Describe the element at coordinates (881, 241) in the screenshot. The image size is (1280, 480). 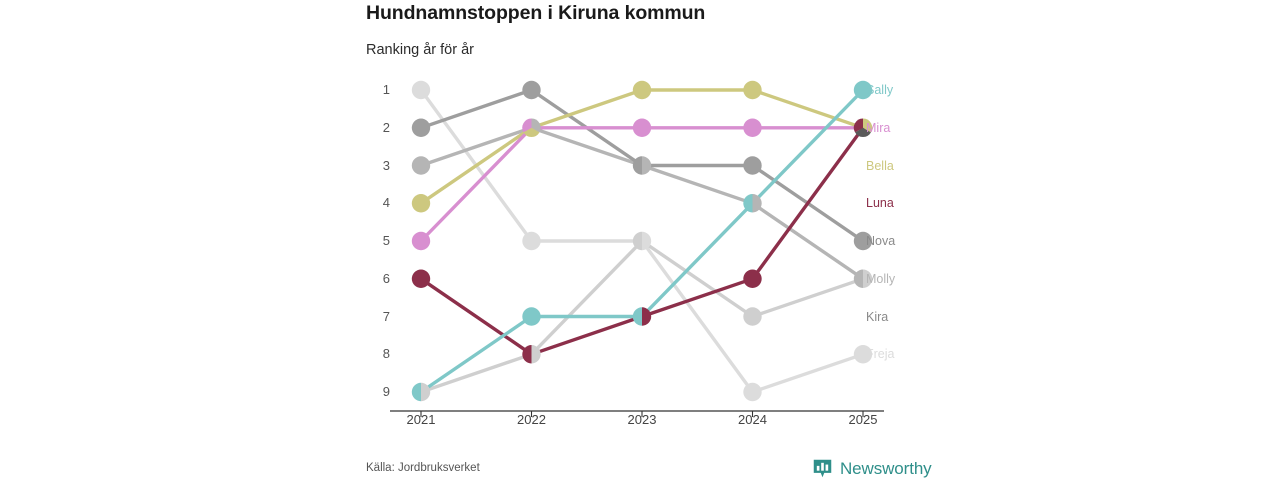
I see `series-label-nova: Nova` at that location.